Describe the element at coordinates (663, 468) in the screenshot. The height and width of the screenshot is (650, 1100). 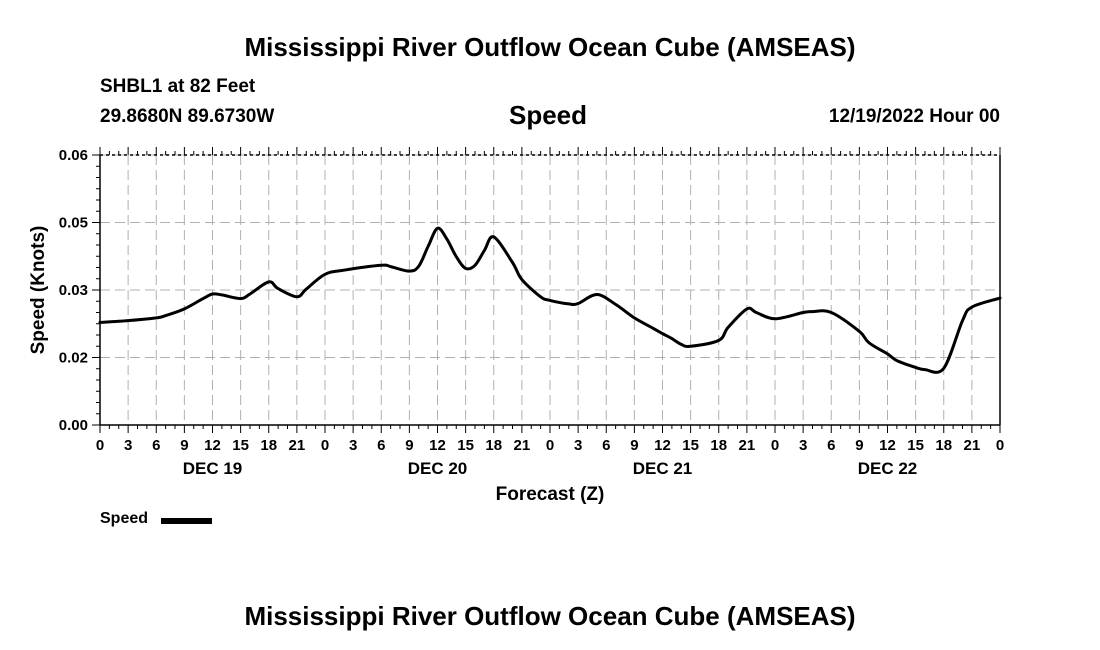
I see `day-label: DEC 21` at that location.